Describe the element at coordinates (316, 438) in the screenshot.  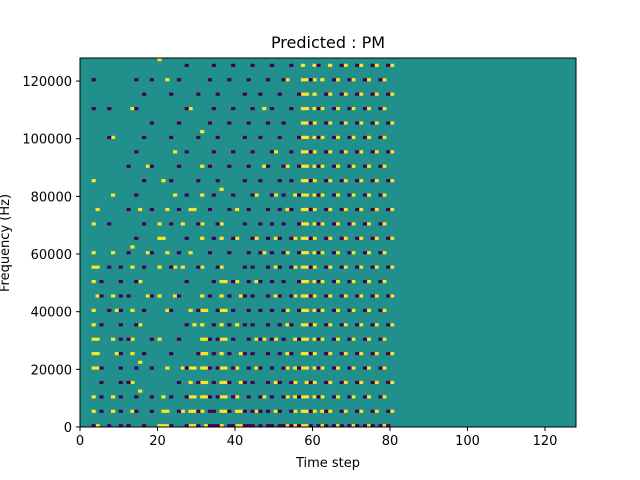
I see `x-axis: 0 20 40 60 80 100 120` at that location.